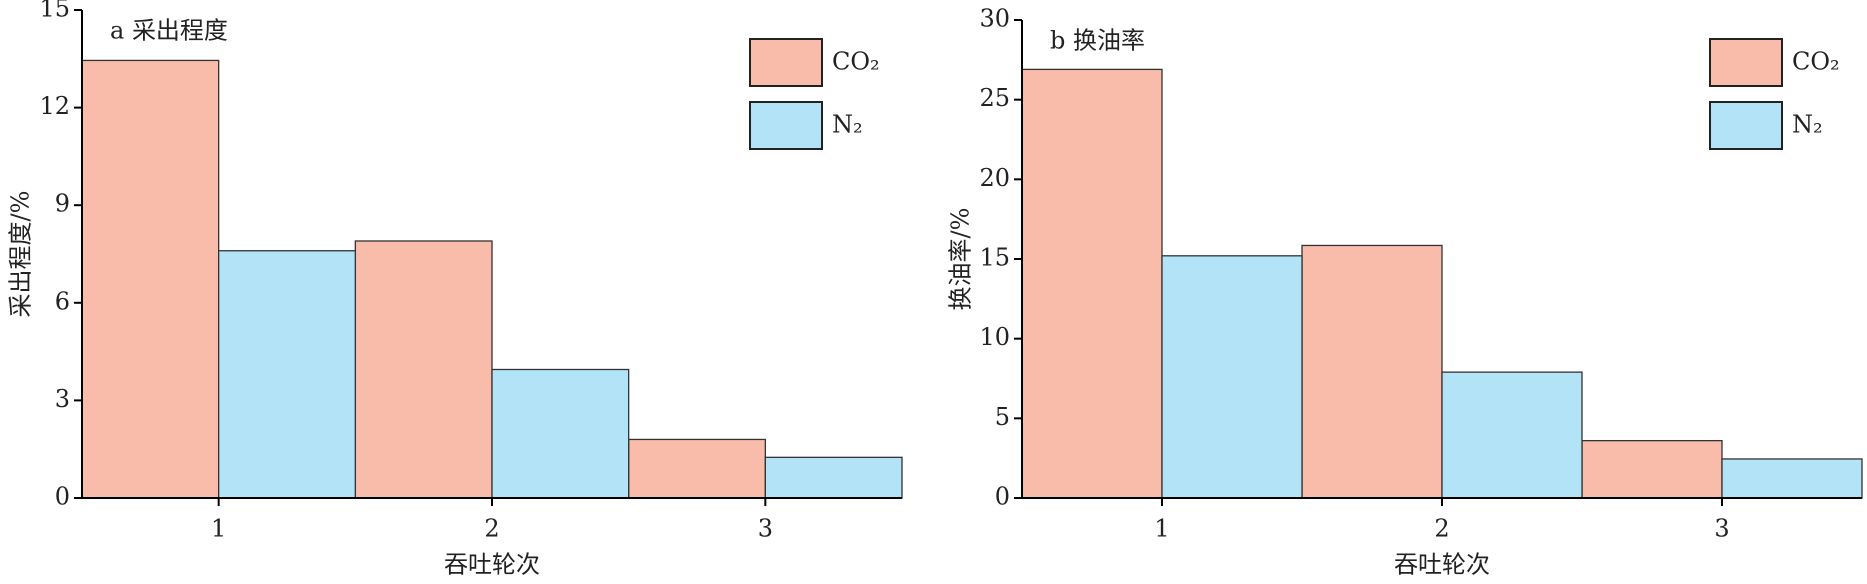 This screenshot has height=584, width=1867. I want to click on y-tick-label: 25, so click(994, 98).